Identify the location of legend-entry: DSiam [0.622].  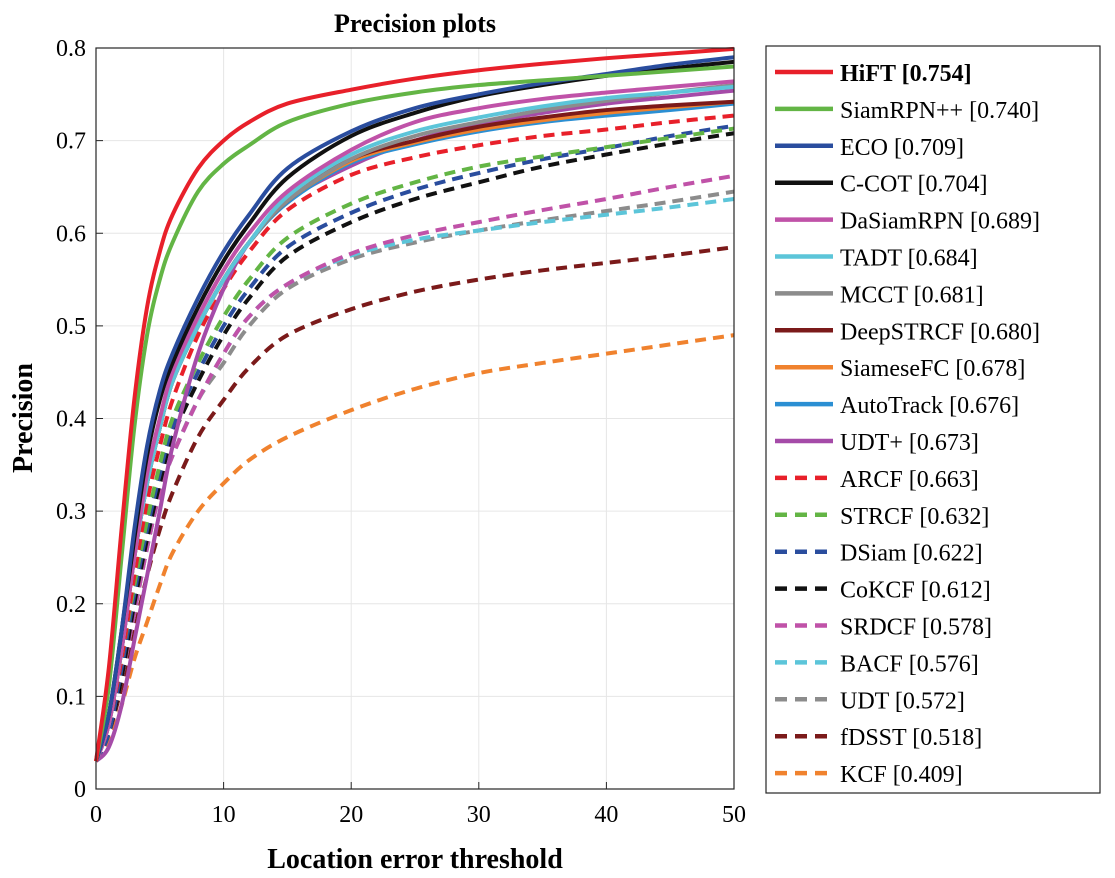
(911, 554).